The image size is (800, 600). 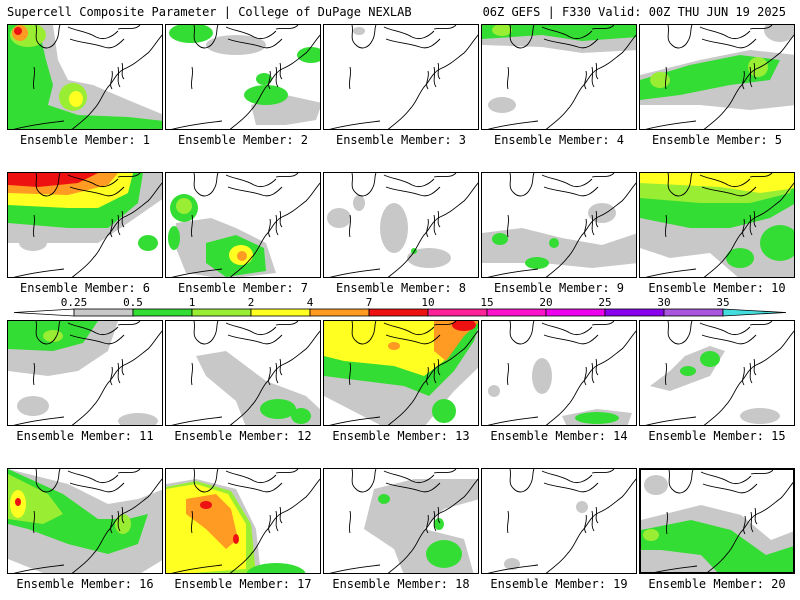 I want to click on ensemble-member-label: Ensemble Member: 5, so click(x=717, y=140).